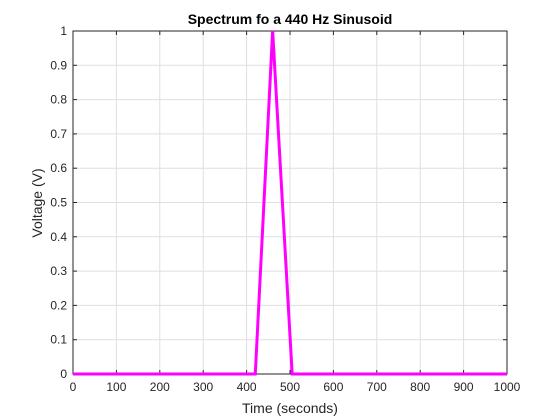 The height and width of the screenshot is (420, 560). I want to click on x-tick-label: 300, so click(203, 387).